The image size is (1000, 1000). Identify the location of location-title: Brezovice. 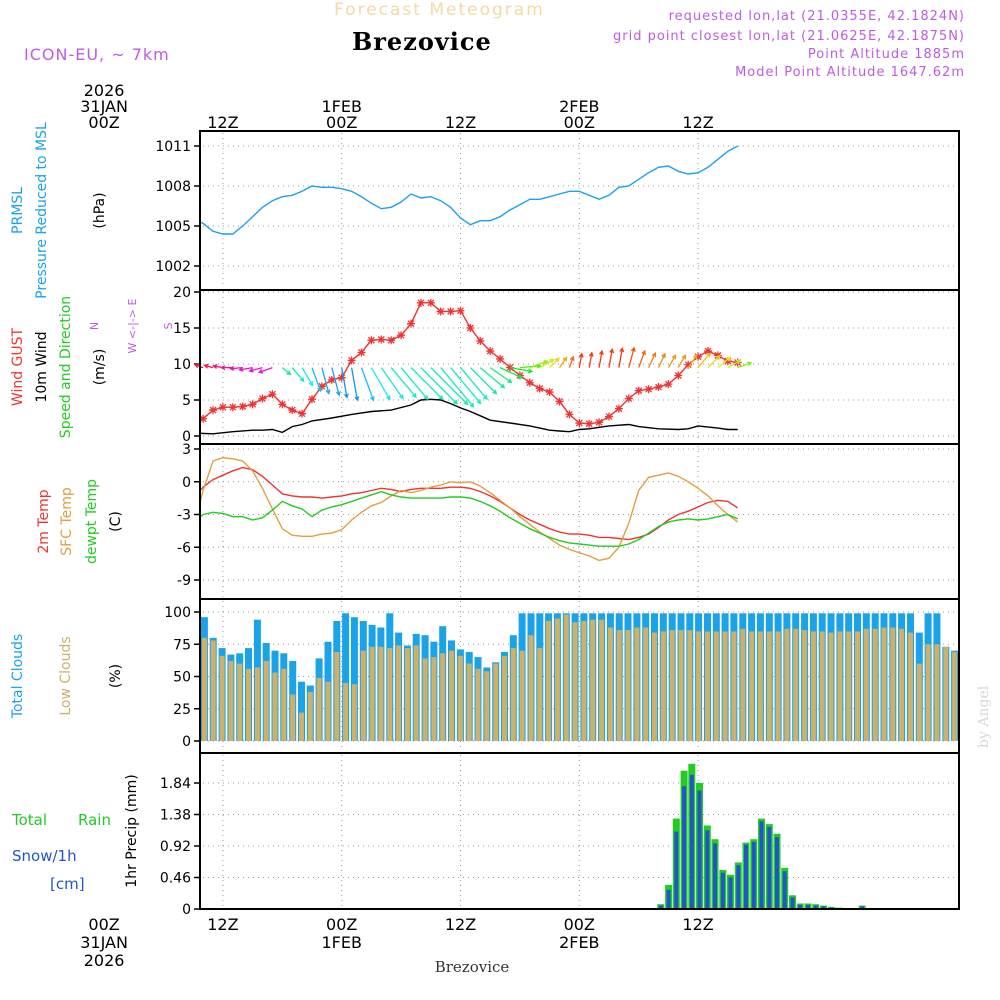
(422, 41).